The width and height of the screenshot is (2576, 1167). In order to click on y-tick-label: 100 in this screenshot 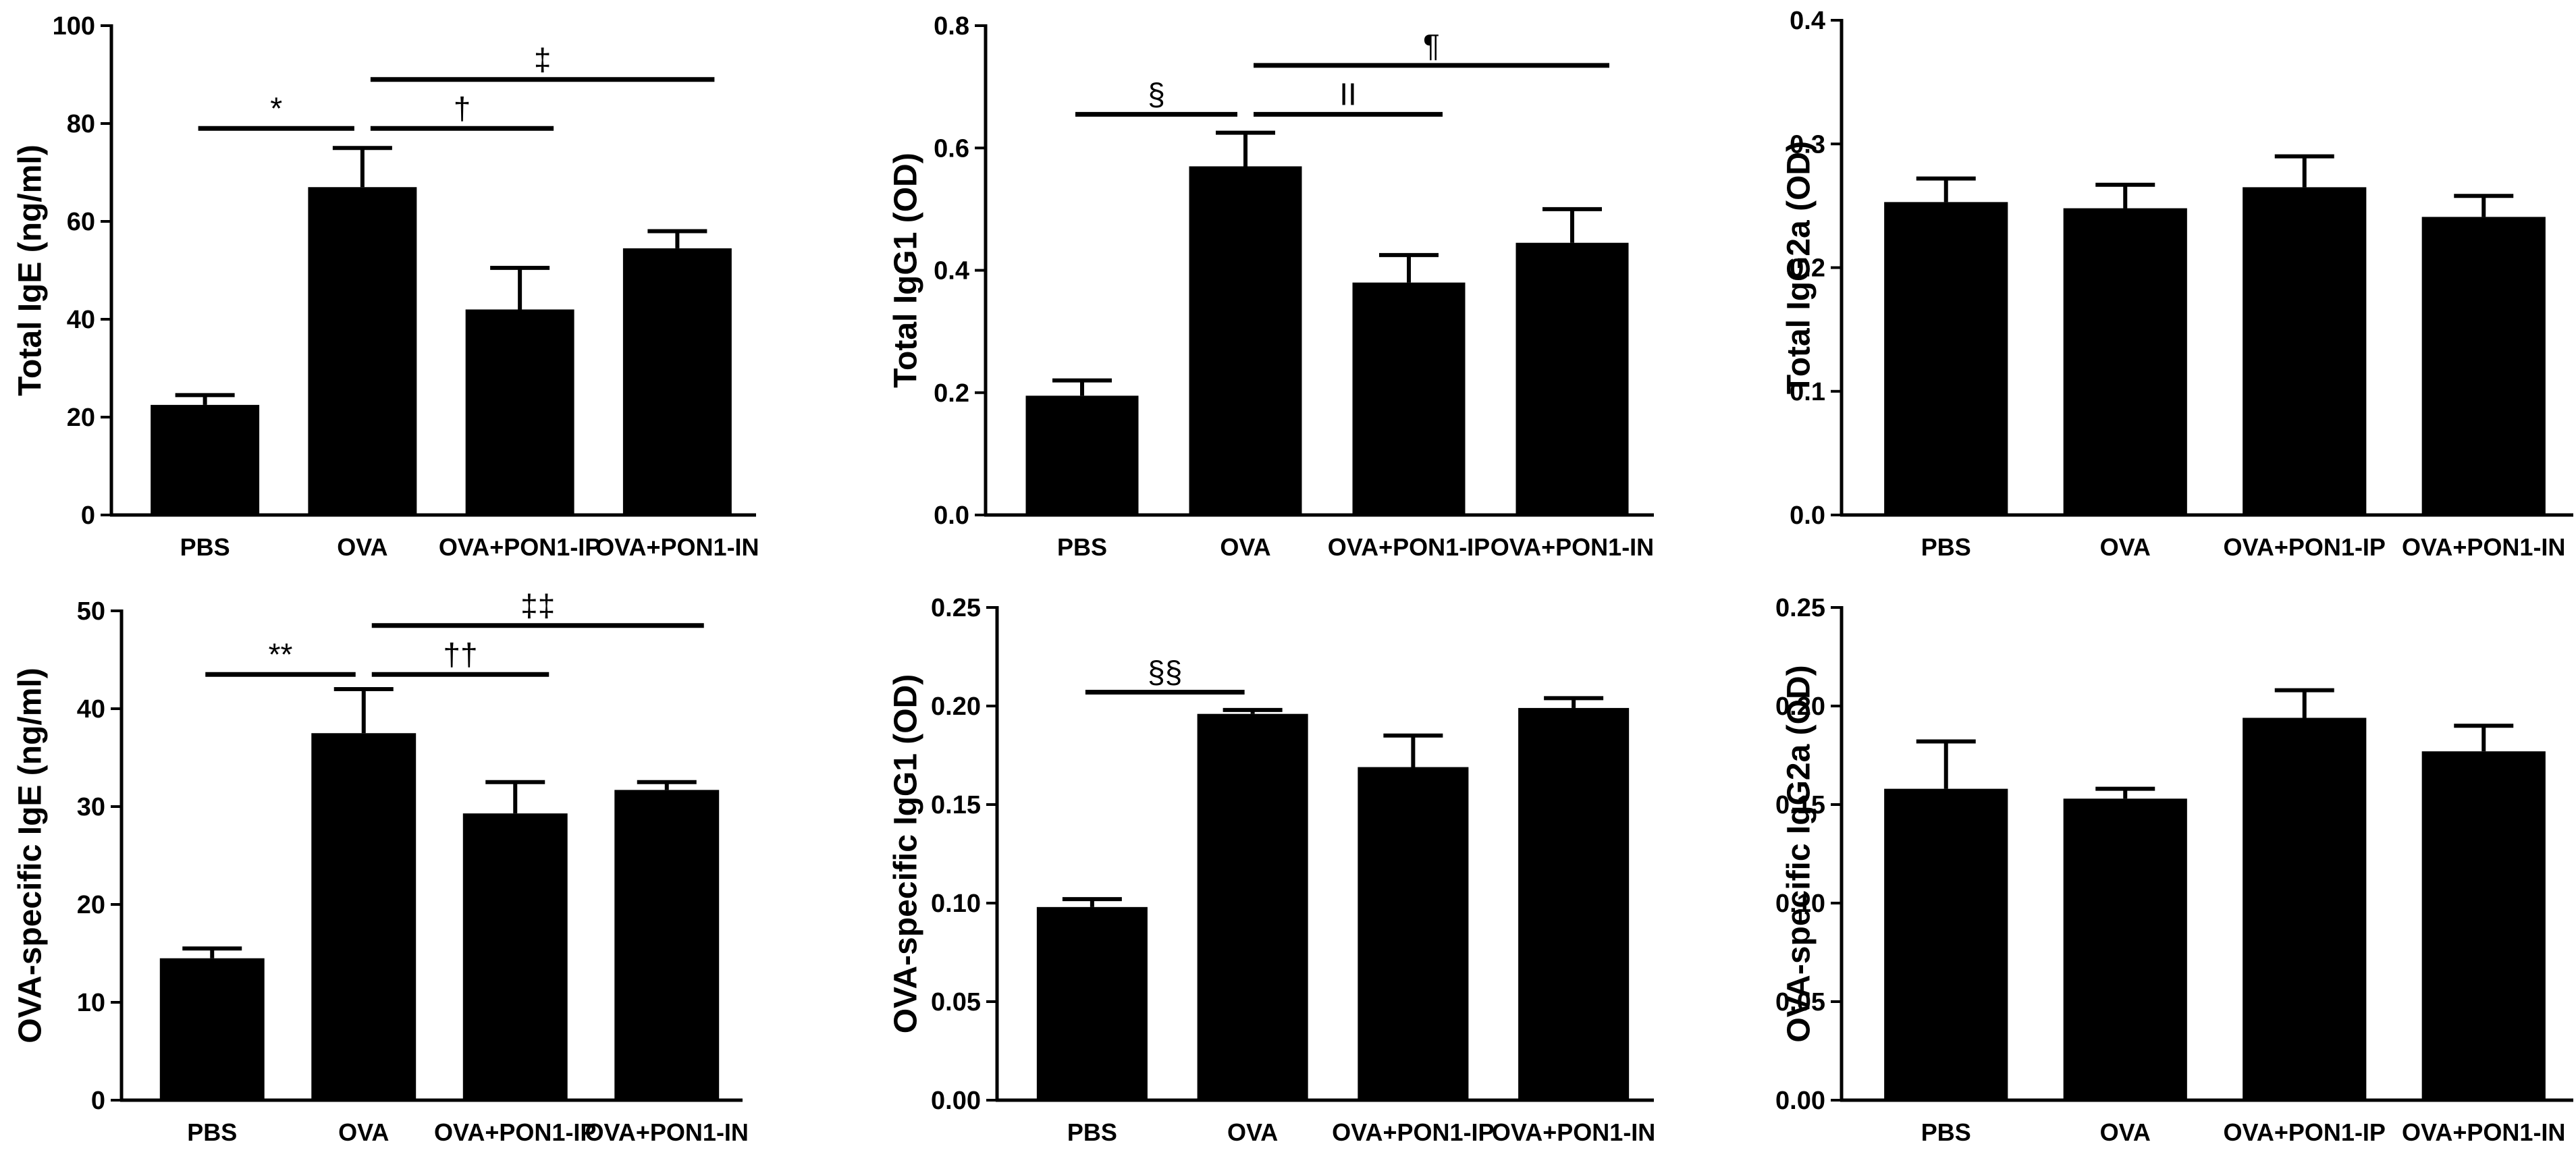, I will do `click(74, 26)`.